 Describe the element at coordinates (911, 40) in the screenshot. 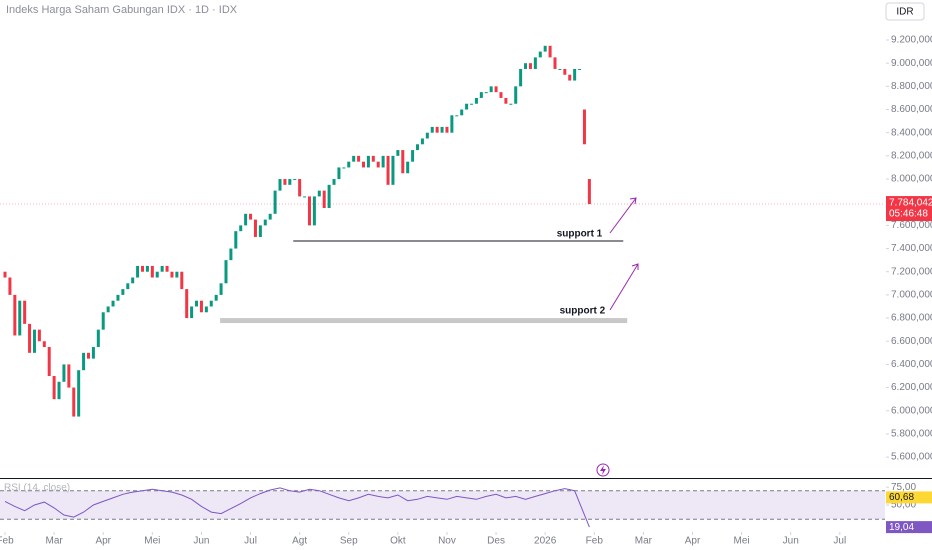

I see `y-tick-label: 9.200,0000` at that location.